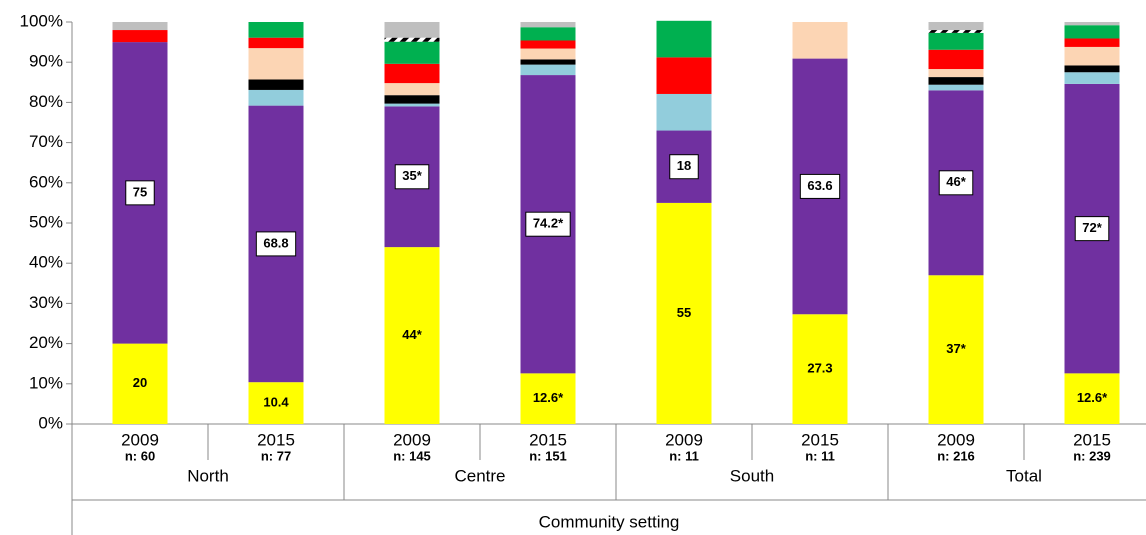 The height and width of the screenshot is (535, 1146). I want to click on x-axis-title: Community setting, so click(609, 521).